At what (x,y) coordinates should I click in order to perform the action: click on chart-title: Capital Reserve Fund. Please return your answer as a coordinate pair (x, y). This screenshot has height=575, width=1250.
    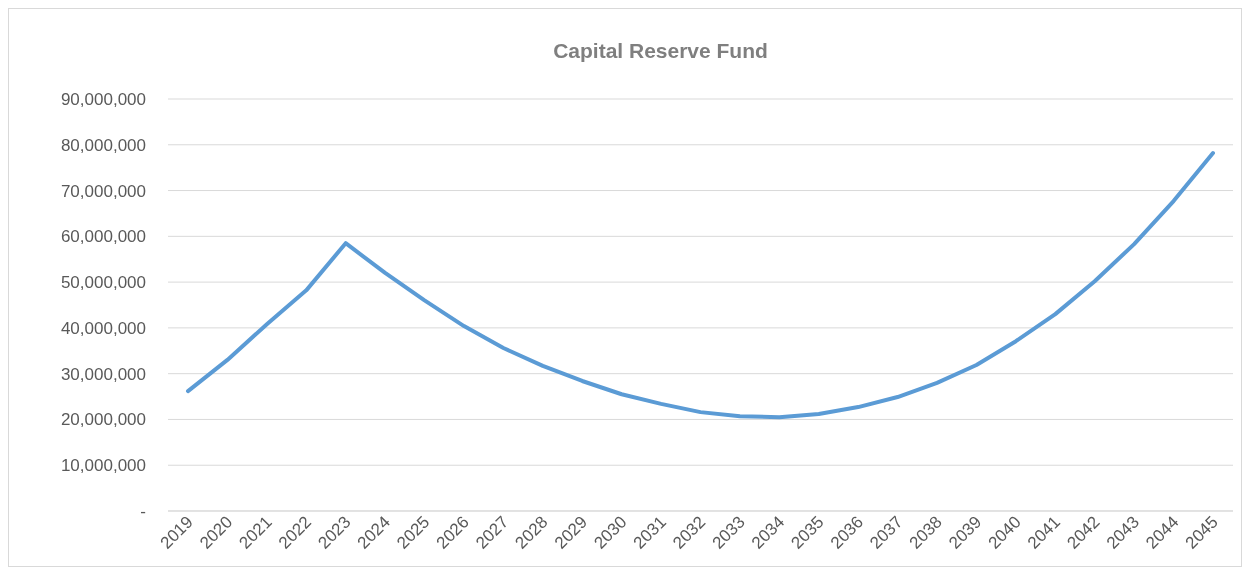
    Looking at the image, I should click on (660, 50).